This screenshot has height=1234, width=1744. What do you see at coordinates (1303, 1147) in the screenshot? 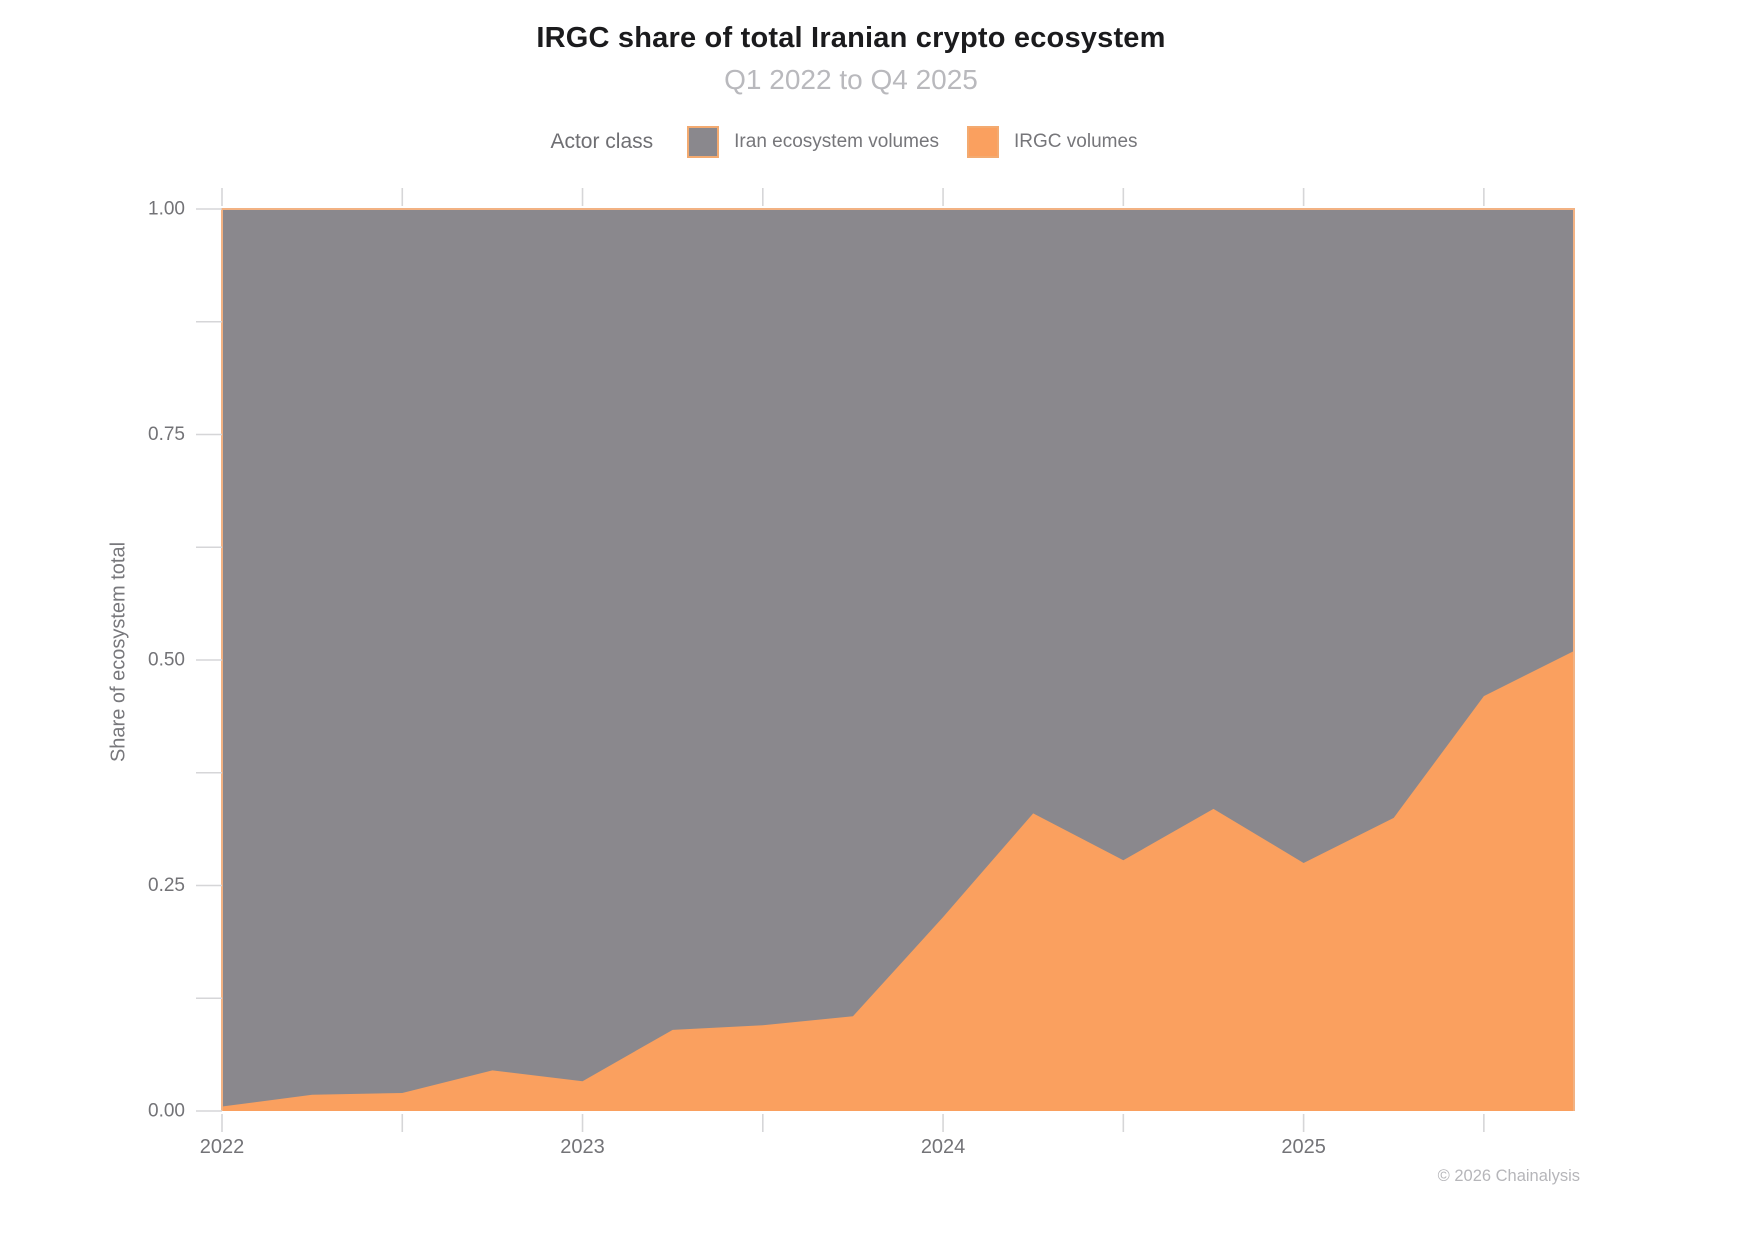
I see `x-tick-label: 2025` at bounding box center [1303, 1147].